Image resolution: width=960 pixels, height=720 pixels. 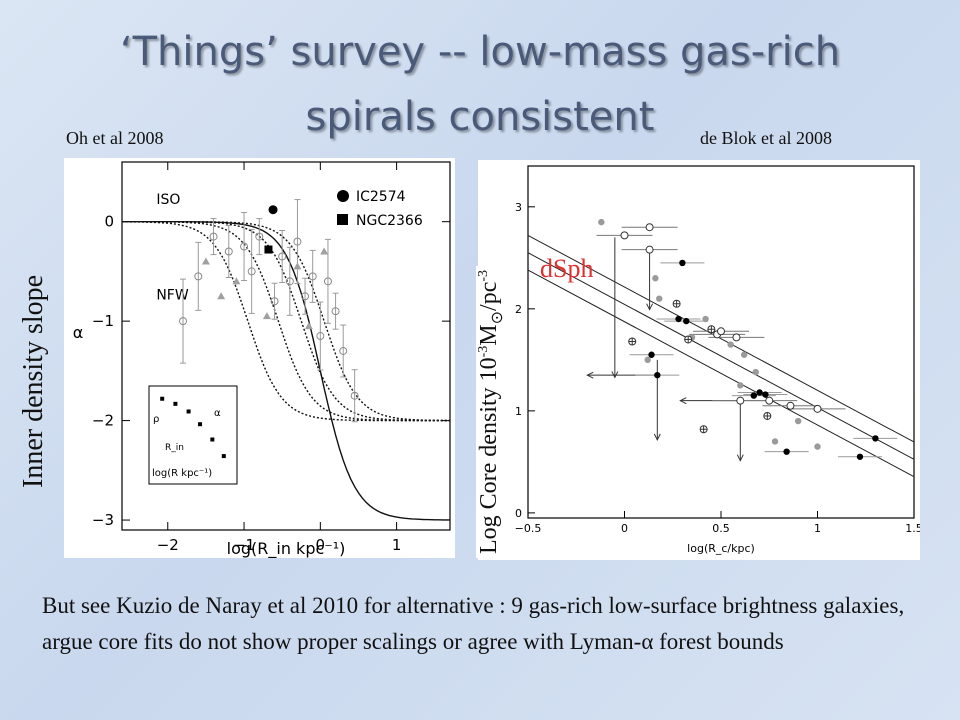 I want to click on x-tick-label: −1, so click(x=244, y=545).